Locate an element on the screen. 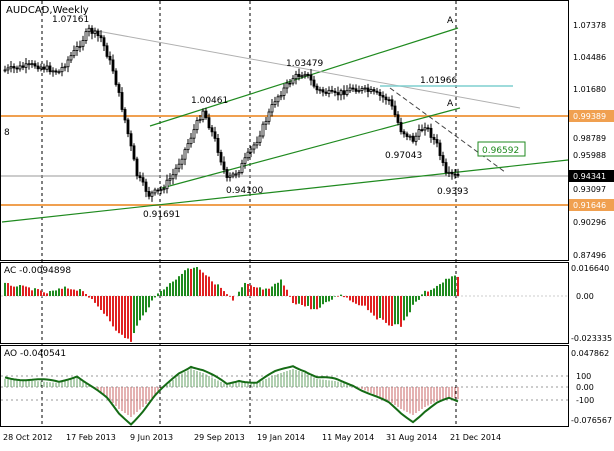 The height and width of the screenshot is (451, 614). annotation-high-2013: 1.07161 is located at coordinates (70, 20).